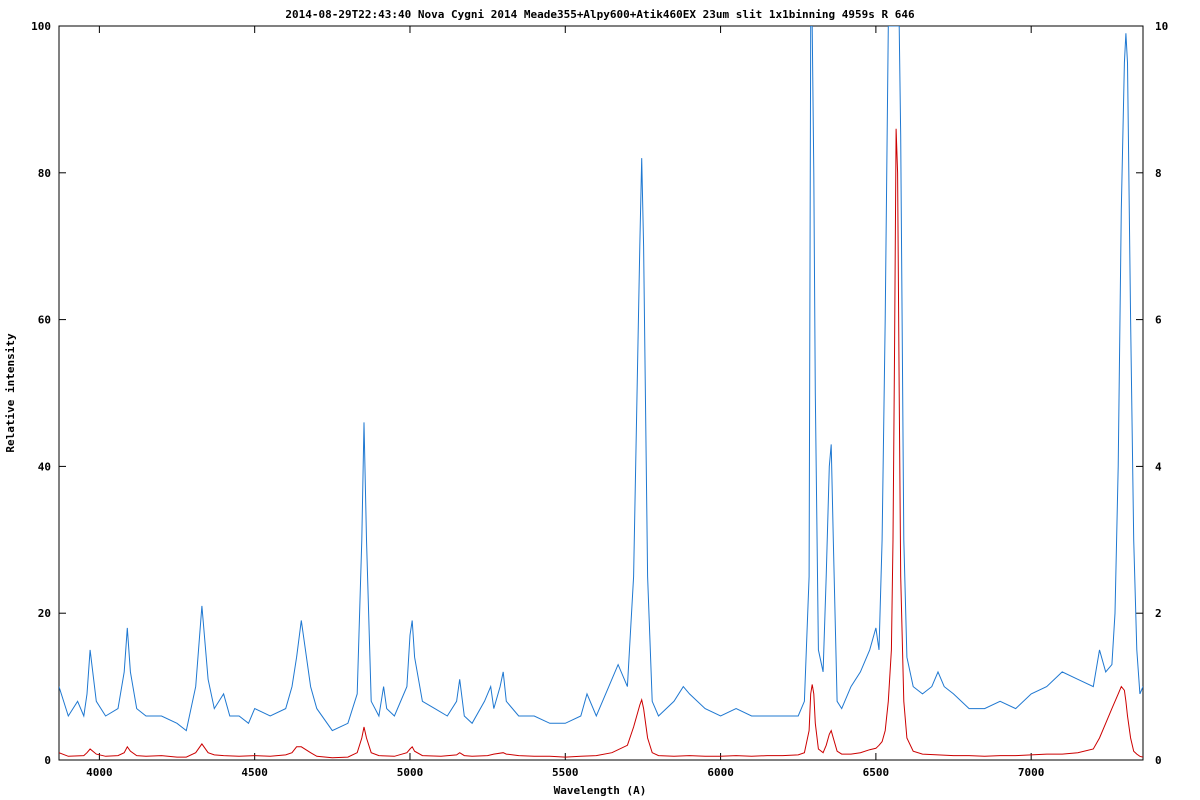 The image size is (1200, 800). I want to click on x-tick-label: 5000, so click(410, 772).